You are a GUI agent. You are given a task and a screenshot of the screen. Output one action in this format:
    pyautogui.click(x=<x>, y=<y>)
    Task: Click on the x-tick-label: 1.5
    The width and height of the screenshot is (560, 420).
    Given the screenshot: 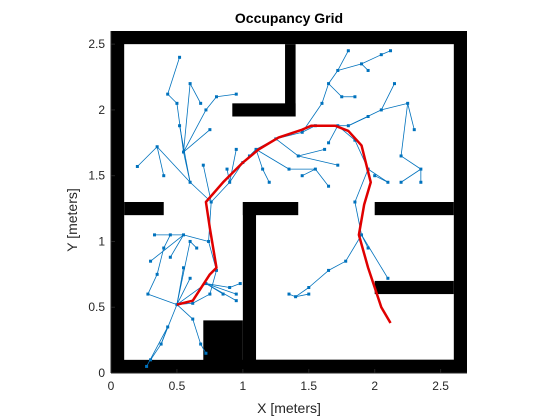 What is the action you would take?
    pyautogui.click(x=308, y=386)
    